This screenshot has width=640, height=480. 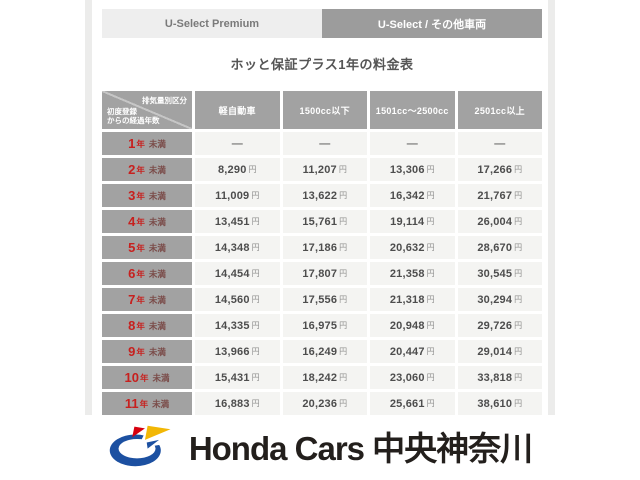 What do you see at coordinates (237, 403) in the screenshot?
I see `price-cell: 16,883 円` at bounding box center [237, 403].